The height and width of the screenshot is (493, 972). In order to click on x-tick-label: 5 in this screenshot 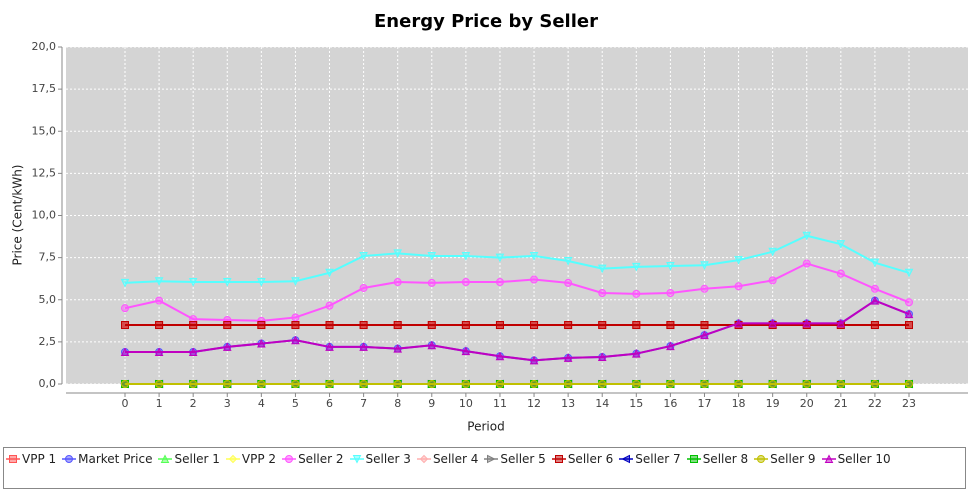, I will do `click(295, 403)`.